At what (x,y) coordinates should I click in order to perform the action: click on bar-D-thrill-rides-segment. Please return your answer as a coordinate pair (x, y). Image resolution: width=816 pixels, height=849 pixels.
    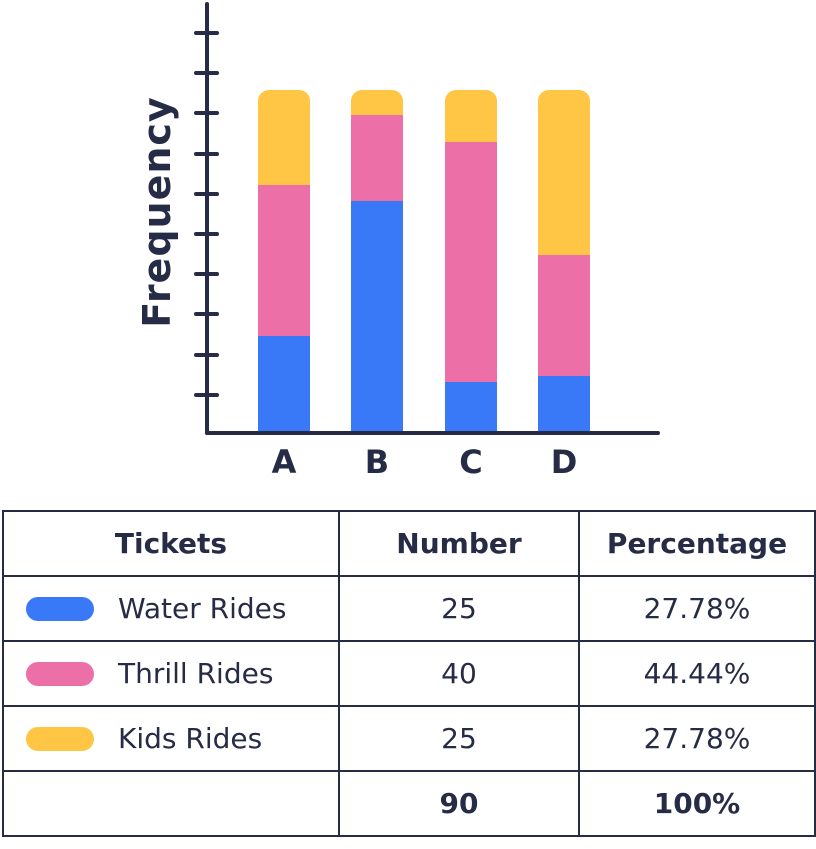
    Looking at the image, I should click on (564, 316).